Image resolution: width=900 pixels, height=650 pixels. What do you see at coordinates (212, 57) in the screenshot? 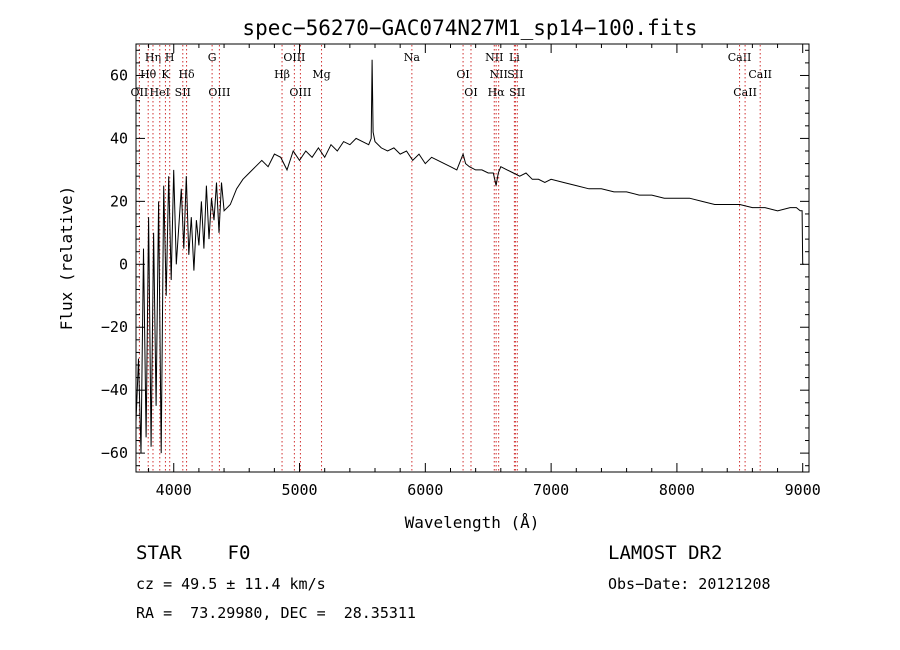
I see `line-label-8: G` at bounding box center [212, 57].